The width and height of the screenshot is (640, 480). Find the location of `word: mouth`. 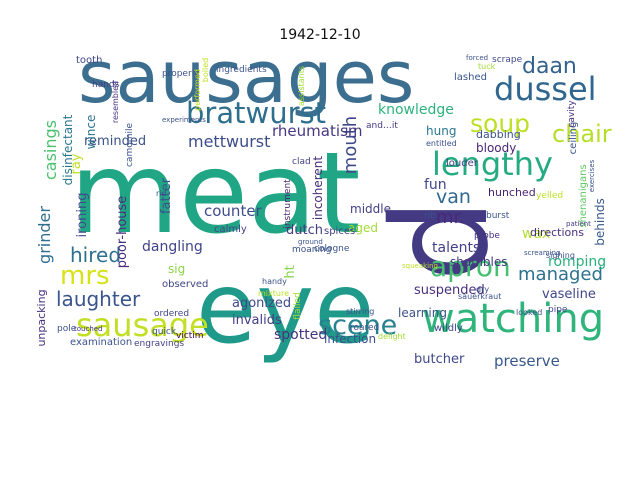

word: mouth is located at coordinates (350, 145).